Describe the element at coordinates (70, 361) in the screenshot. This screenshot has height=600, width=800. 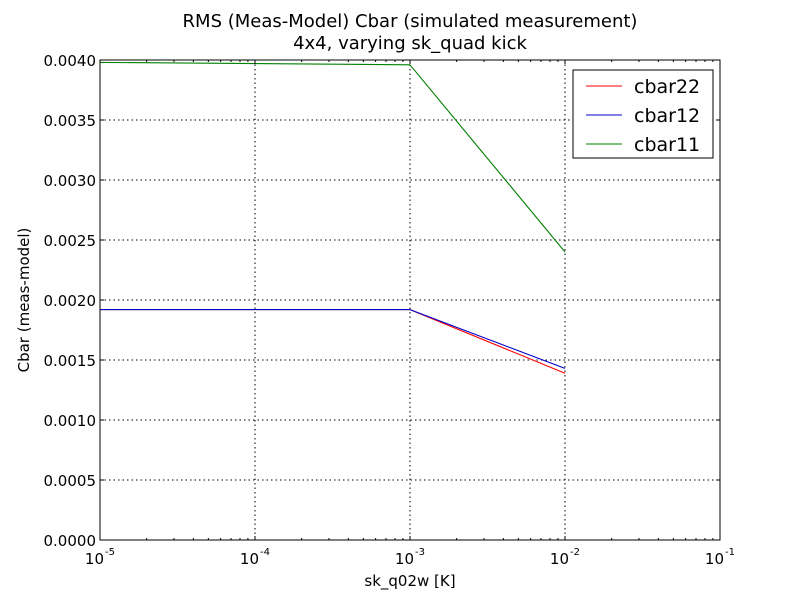
I see `y-tick-label: 0.0015` at that location.